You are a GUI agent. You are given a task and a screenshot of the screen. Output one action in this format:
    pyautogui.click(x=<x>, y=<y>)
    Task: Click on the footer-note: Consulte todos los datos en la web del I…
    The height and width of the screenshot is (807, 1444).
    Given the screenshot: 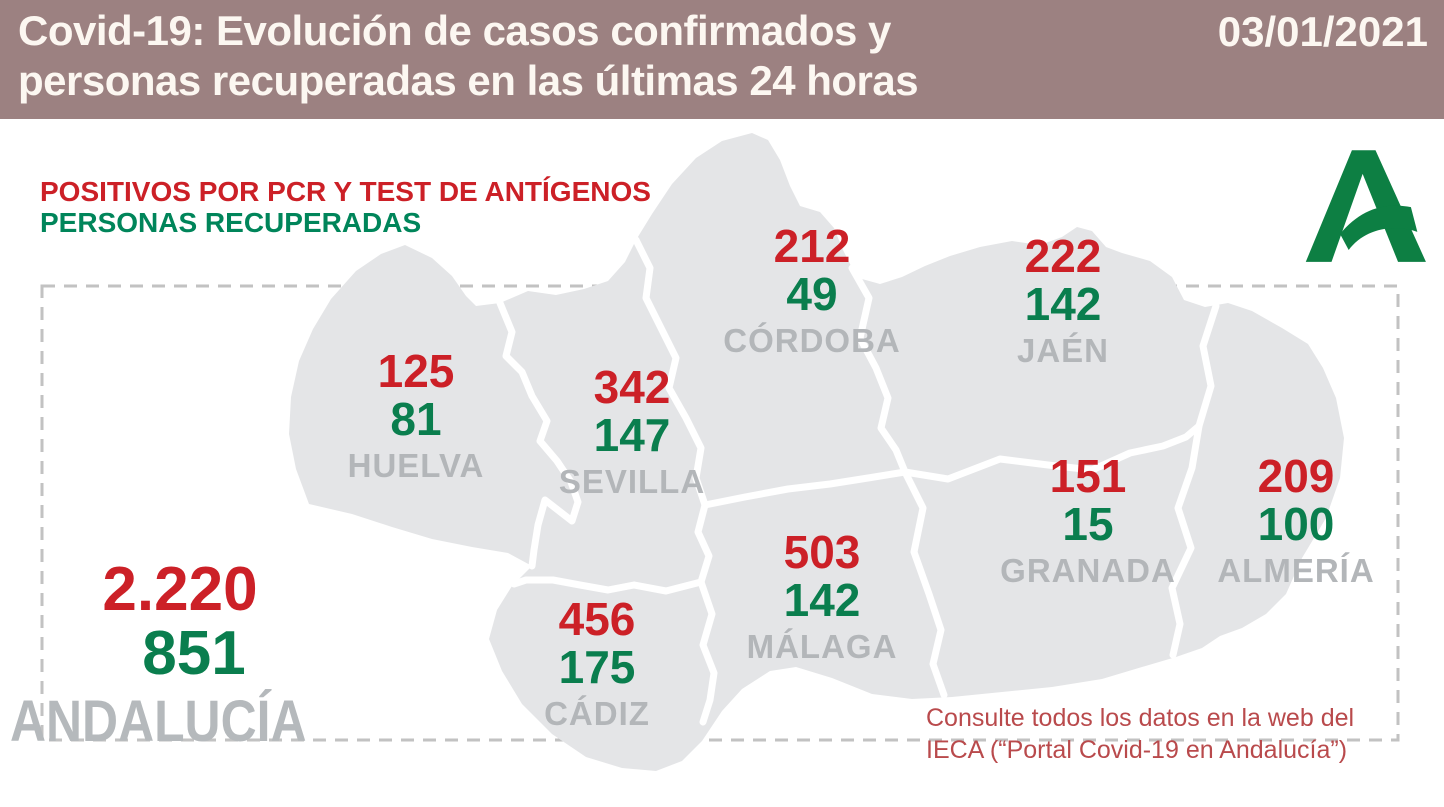 What is the action you would take?
    pyautogui.click(x=1140, y=734)
    